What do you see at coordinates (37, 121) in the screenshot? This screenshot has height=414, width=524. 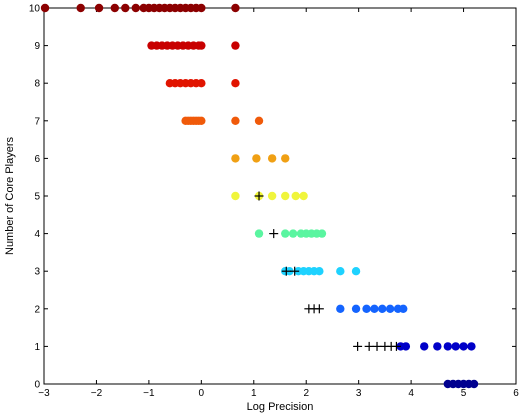 I see `y-tick-label: 7` at bounding box center [37, 121].